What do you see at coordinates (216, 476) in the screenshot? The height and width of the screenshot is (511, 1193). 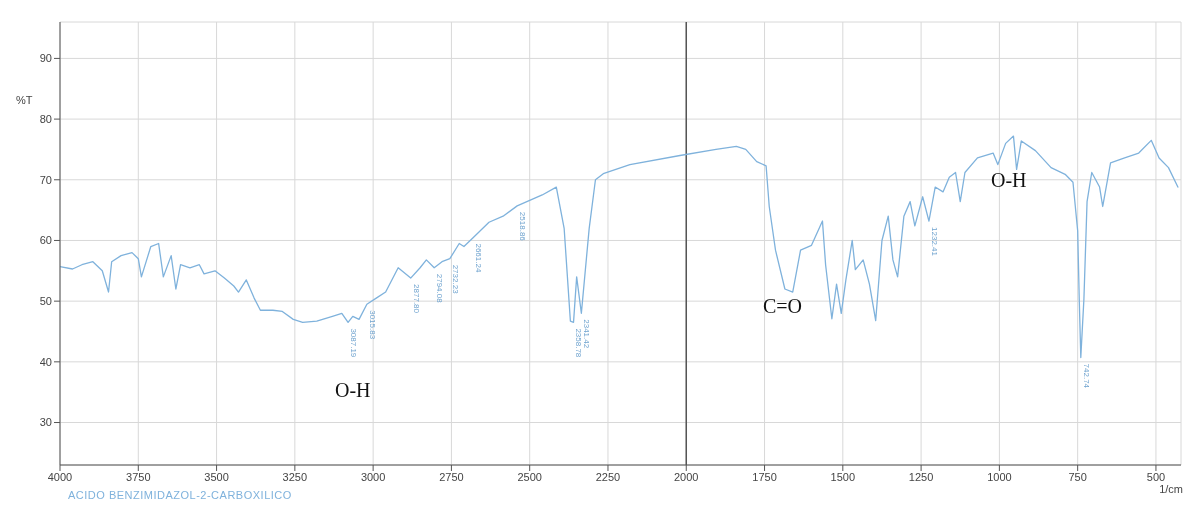 I see `x-tick-label: 3500` at bounding box center [216, 476].